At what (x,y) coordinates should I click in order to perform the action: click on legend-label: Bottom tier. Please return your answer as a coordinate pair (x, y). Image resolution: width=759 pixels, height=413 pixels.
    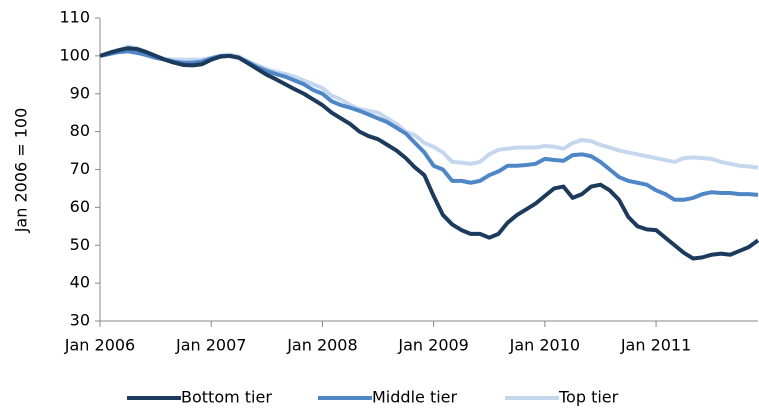
    Looking at the image, I should click on (226, 397).